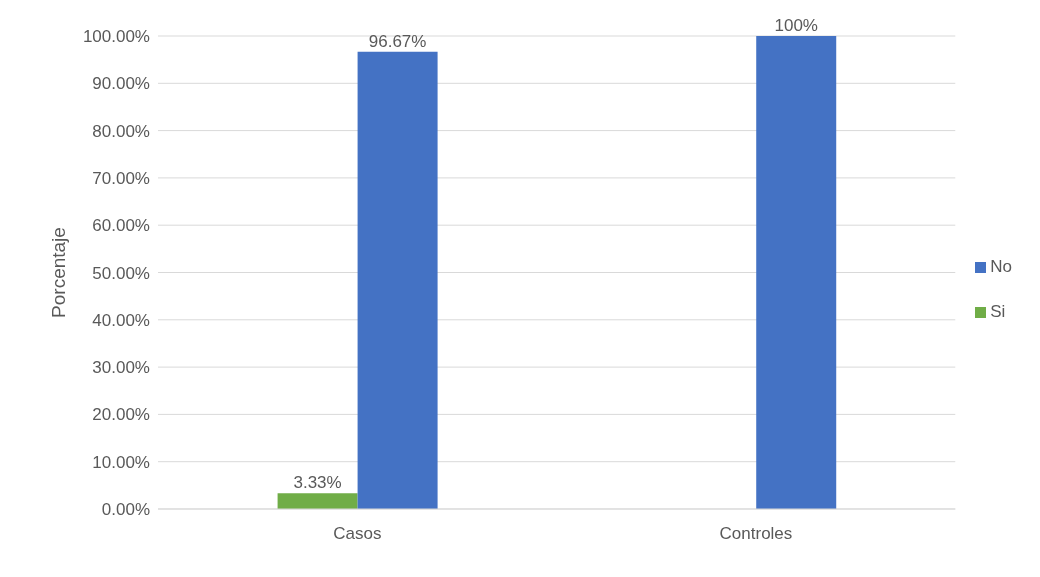 The width and height of the screenshot is (1040, 577). What do you see at coordinates (121, 131) in the screenshot?
I see `y-tick-label: 80.00%` at bounding box center [121, 131].